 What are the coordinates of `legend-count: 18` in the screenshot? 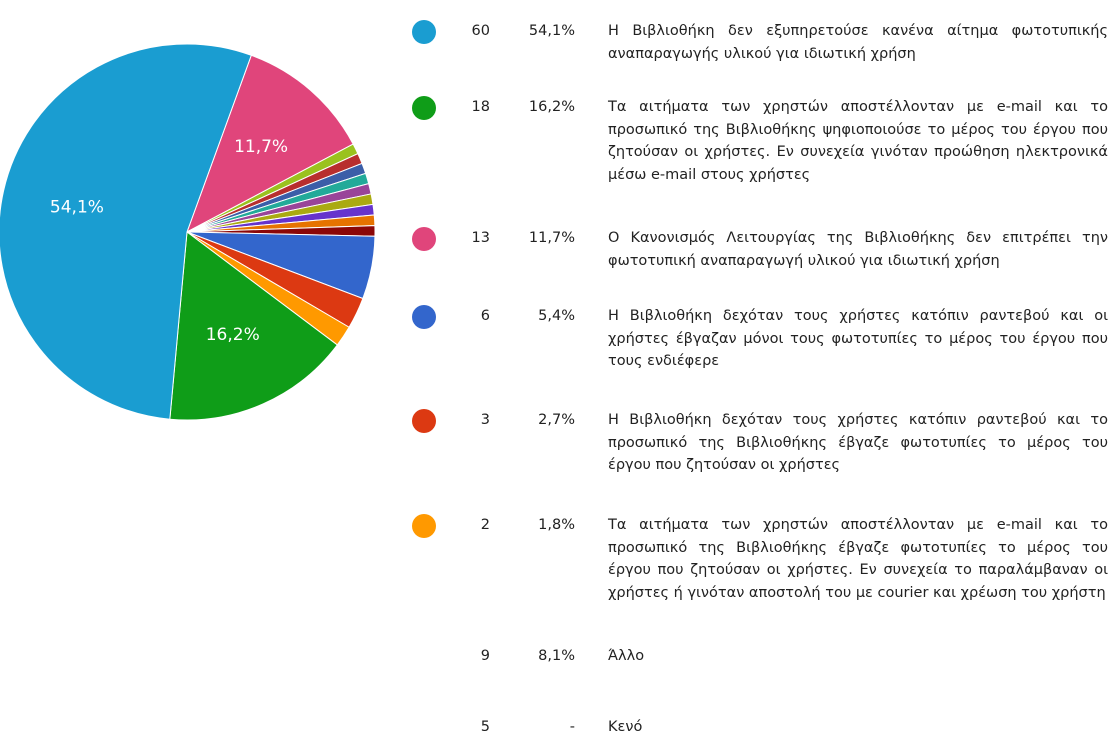 It's located at (480, 107).